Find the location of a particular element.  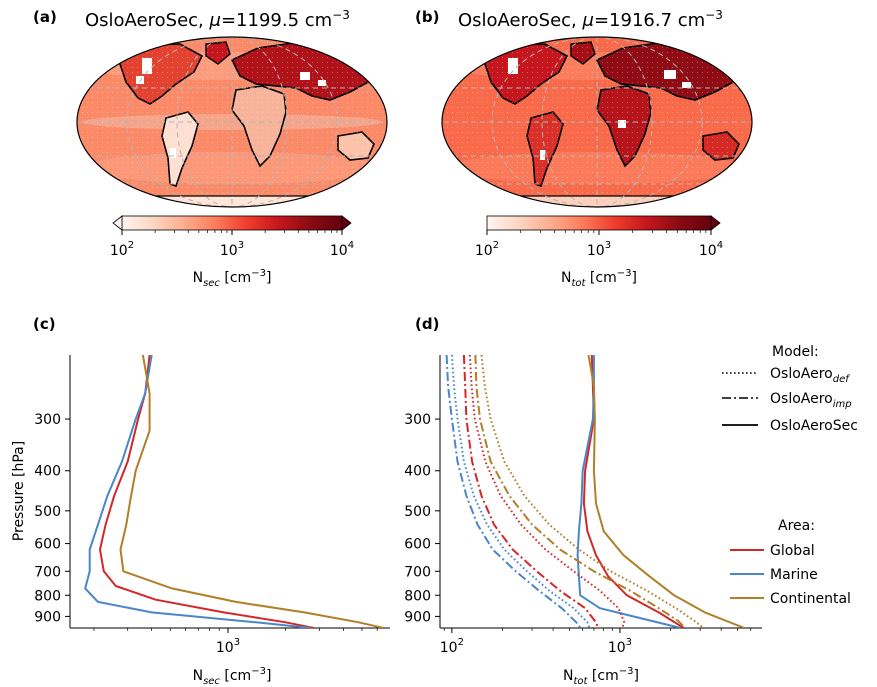

panel-c-y-axis-label: Pressure [hPa] is located at coordinates (19, 491).